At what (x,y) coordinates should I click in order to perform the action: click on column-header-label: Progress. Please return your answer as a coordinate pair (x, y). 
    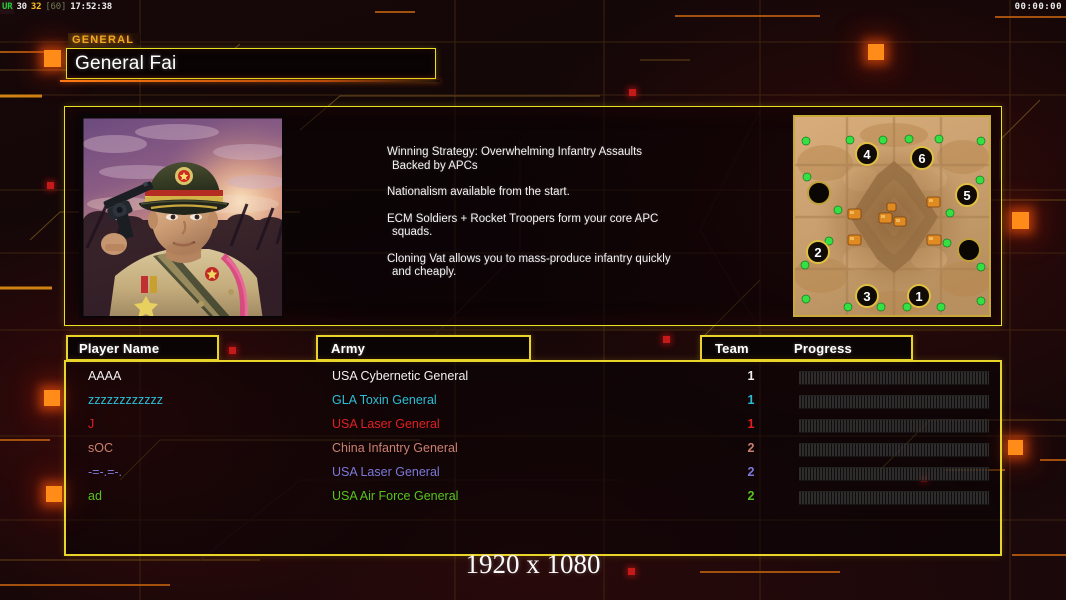
    Looking at the image, I should click on (823, 348).